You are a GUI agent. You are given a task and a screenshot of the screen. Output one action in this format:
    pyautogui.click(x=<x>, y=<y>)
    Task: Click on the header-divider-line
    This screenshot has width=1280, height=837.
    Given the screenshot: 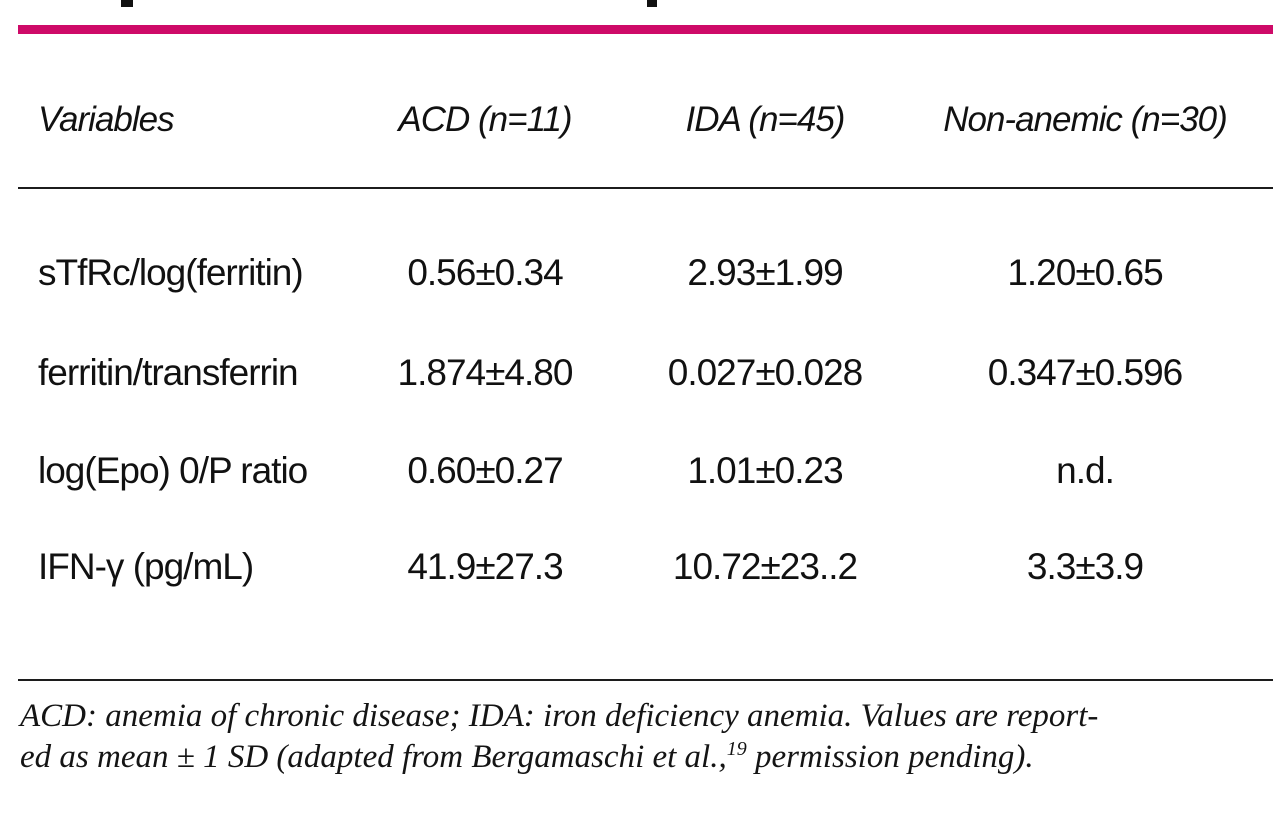 What is the action you would take?
    pyautogui.click(x=645, y=188)
    